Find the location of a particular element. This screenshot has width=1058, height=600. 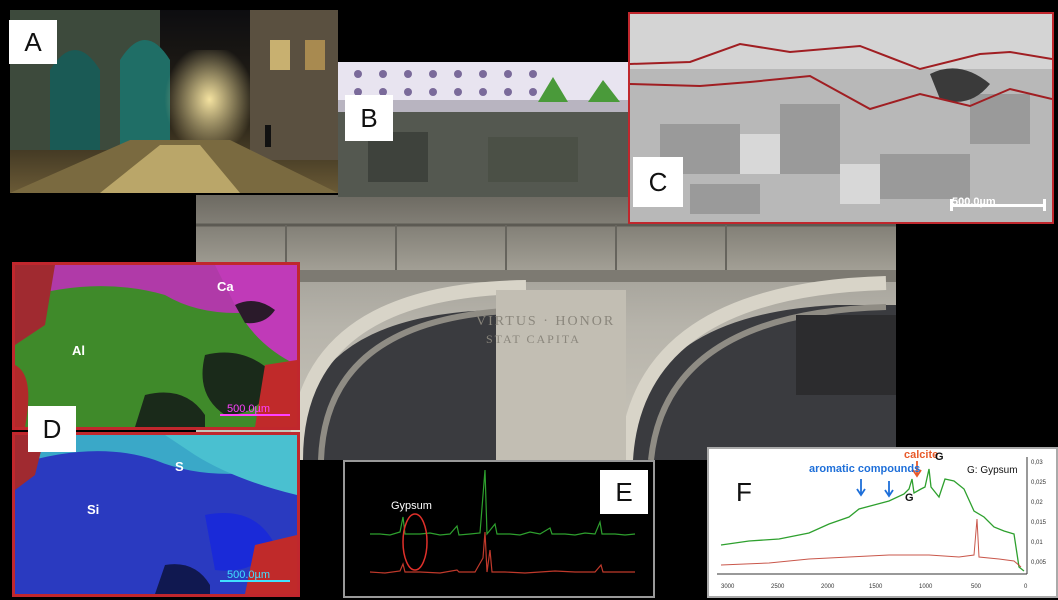

y-tick: 0,01 is located at coordinates (1037, 543).